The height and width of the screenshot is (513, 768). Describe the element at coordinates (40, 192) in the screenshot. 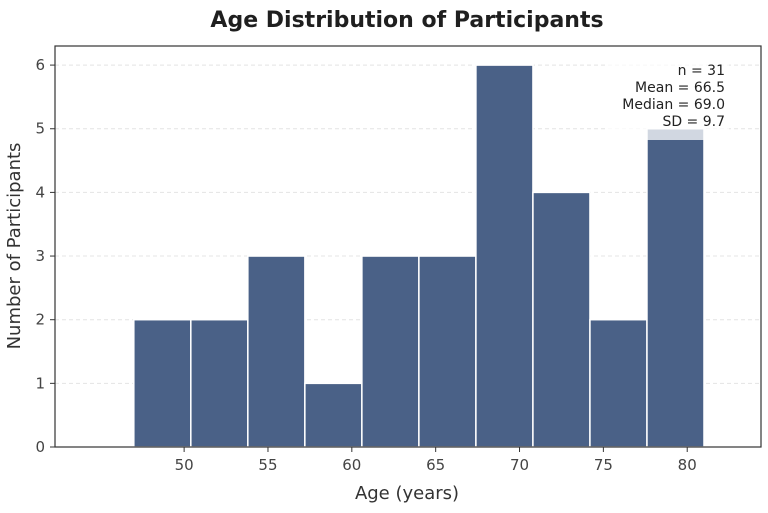

I see `y-tick-label: 4` at that location.